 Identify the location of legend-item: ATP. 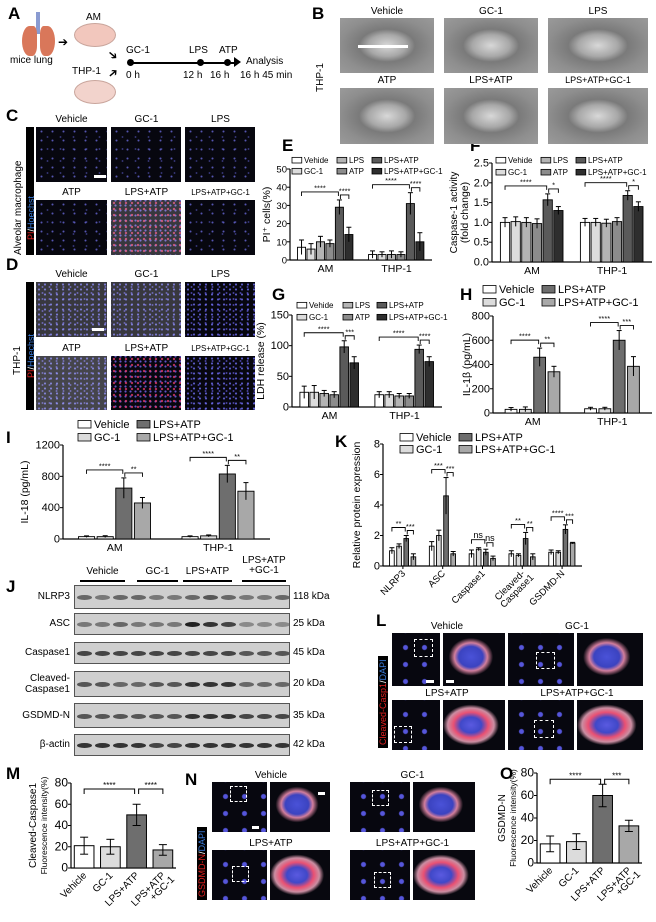
(554, 172).